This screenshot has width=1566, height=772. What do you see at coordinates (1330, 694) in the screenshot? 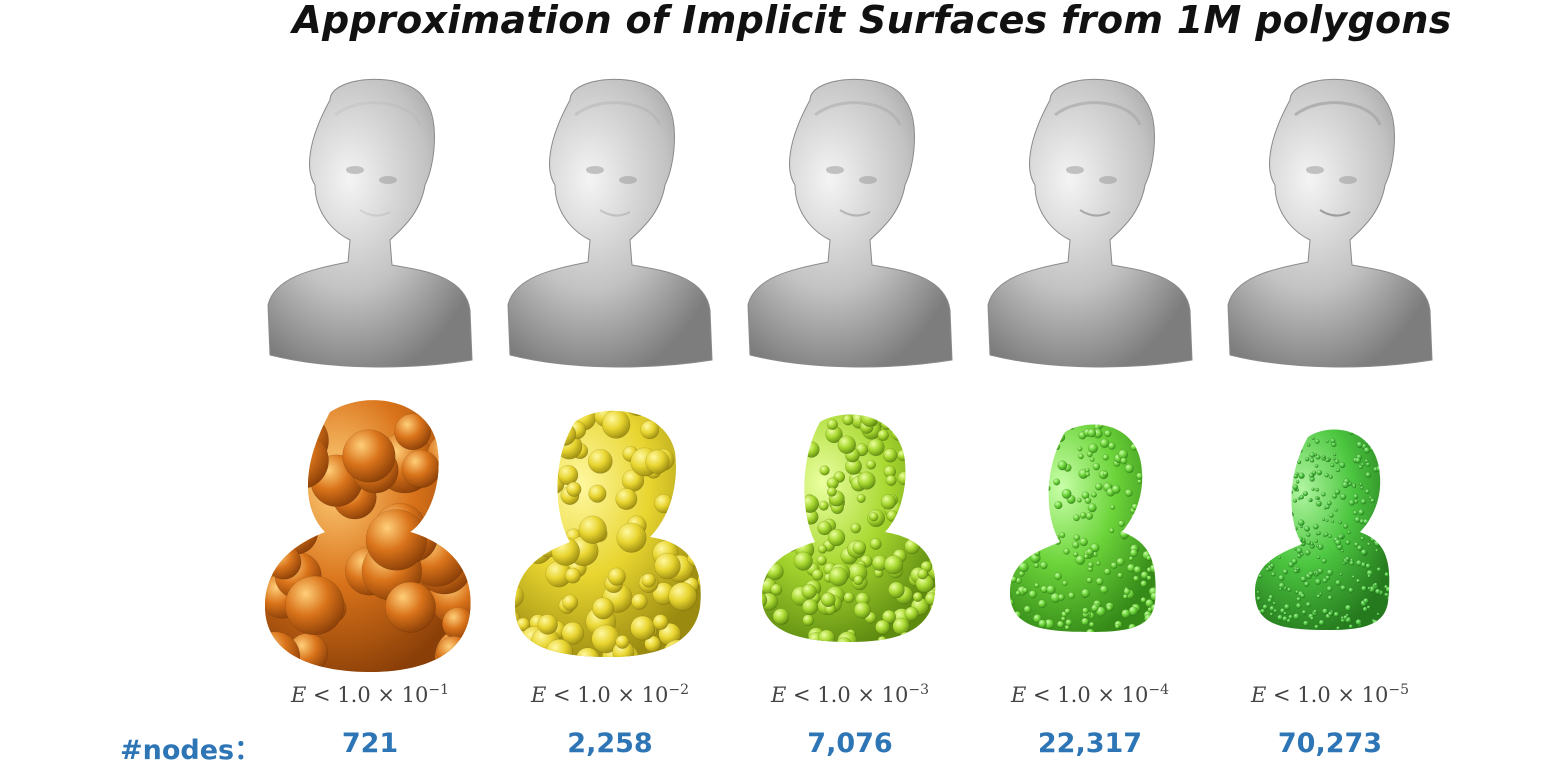
I see `error-threshold-label: E < 1.0 × 10−5` at bounding box center [1330, 694].